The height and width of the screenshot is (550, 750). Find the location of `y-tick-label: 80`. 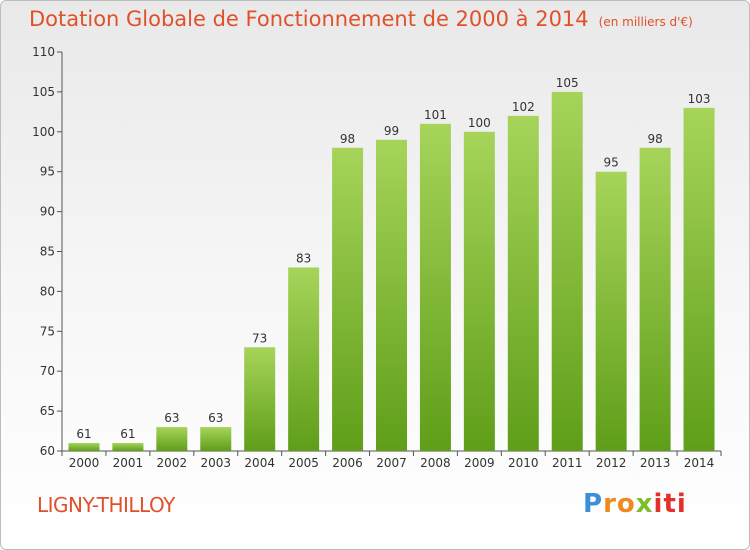

y-tick-label: 80 is located at coordinates (47, 291).